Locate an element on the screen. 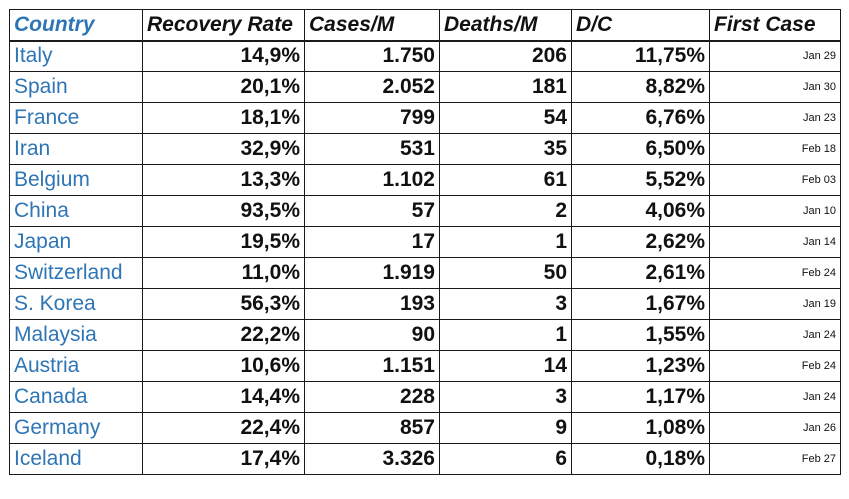 Image resolution: width=849 pixels, height=499 pixels. deaths-over-cases-cell: 1,17% is located at coordinates (640, 397).